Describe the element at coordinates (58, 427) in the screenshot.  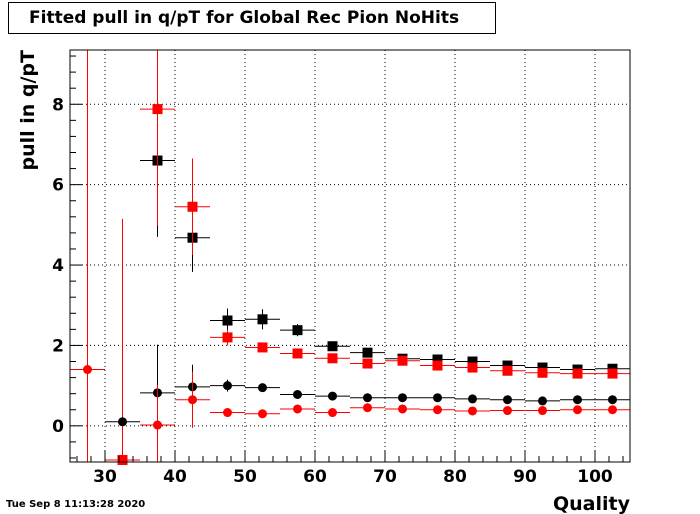
I see `y-tick-label: 0` at that location.